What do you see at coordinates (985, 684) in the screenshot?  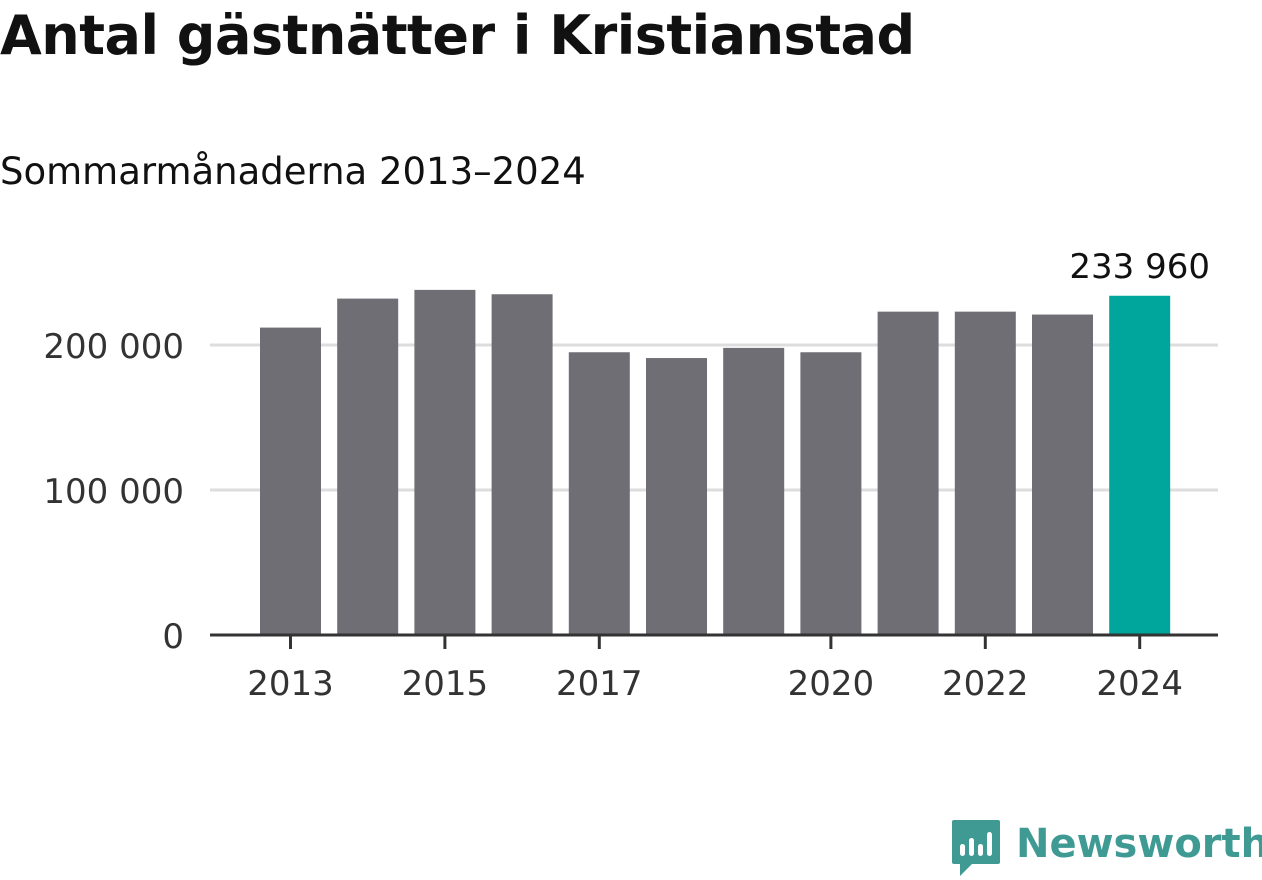 I see `x-tick-label: 2022` at bounding box center [985, 684].